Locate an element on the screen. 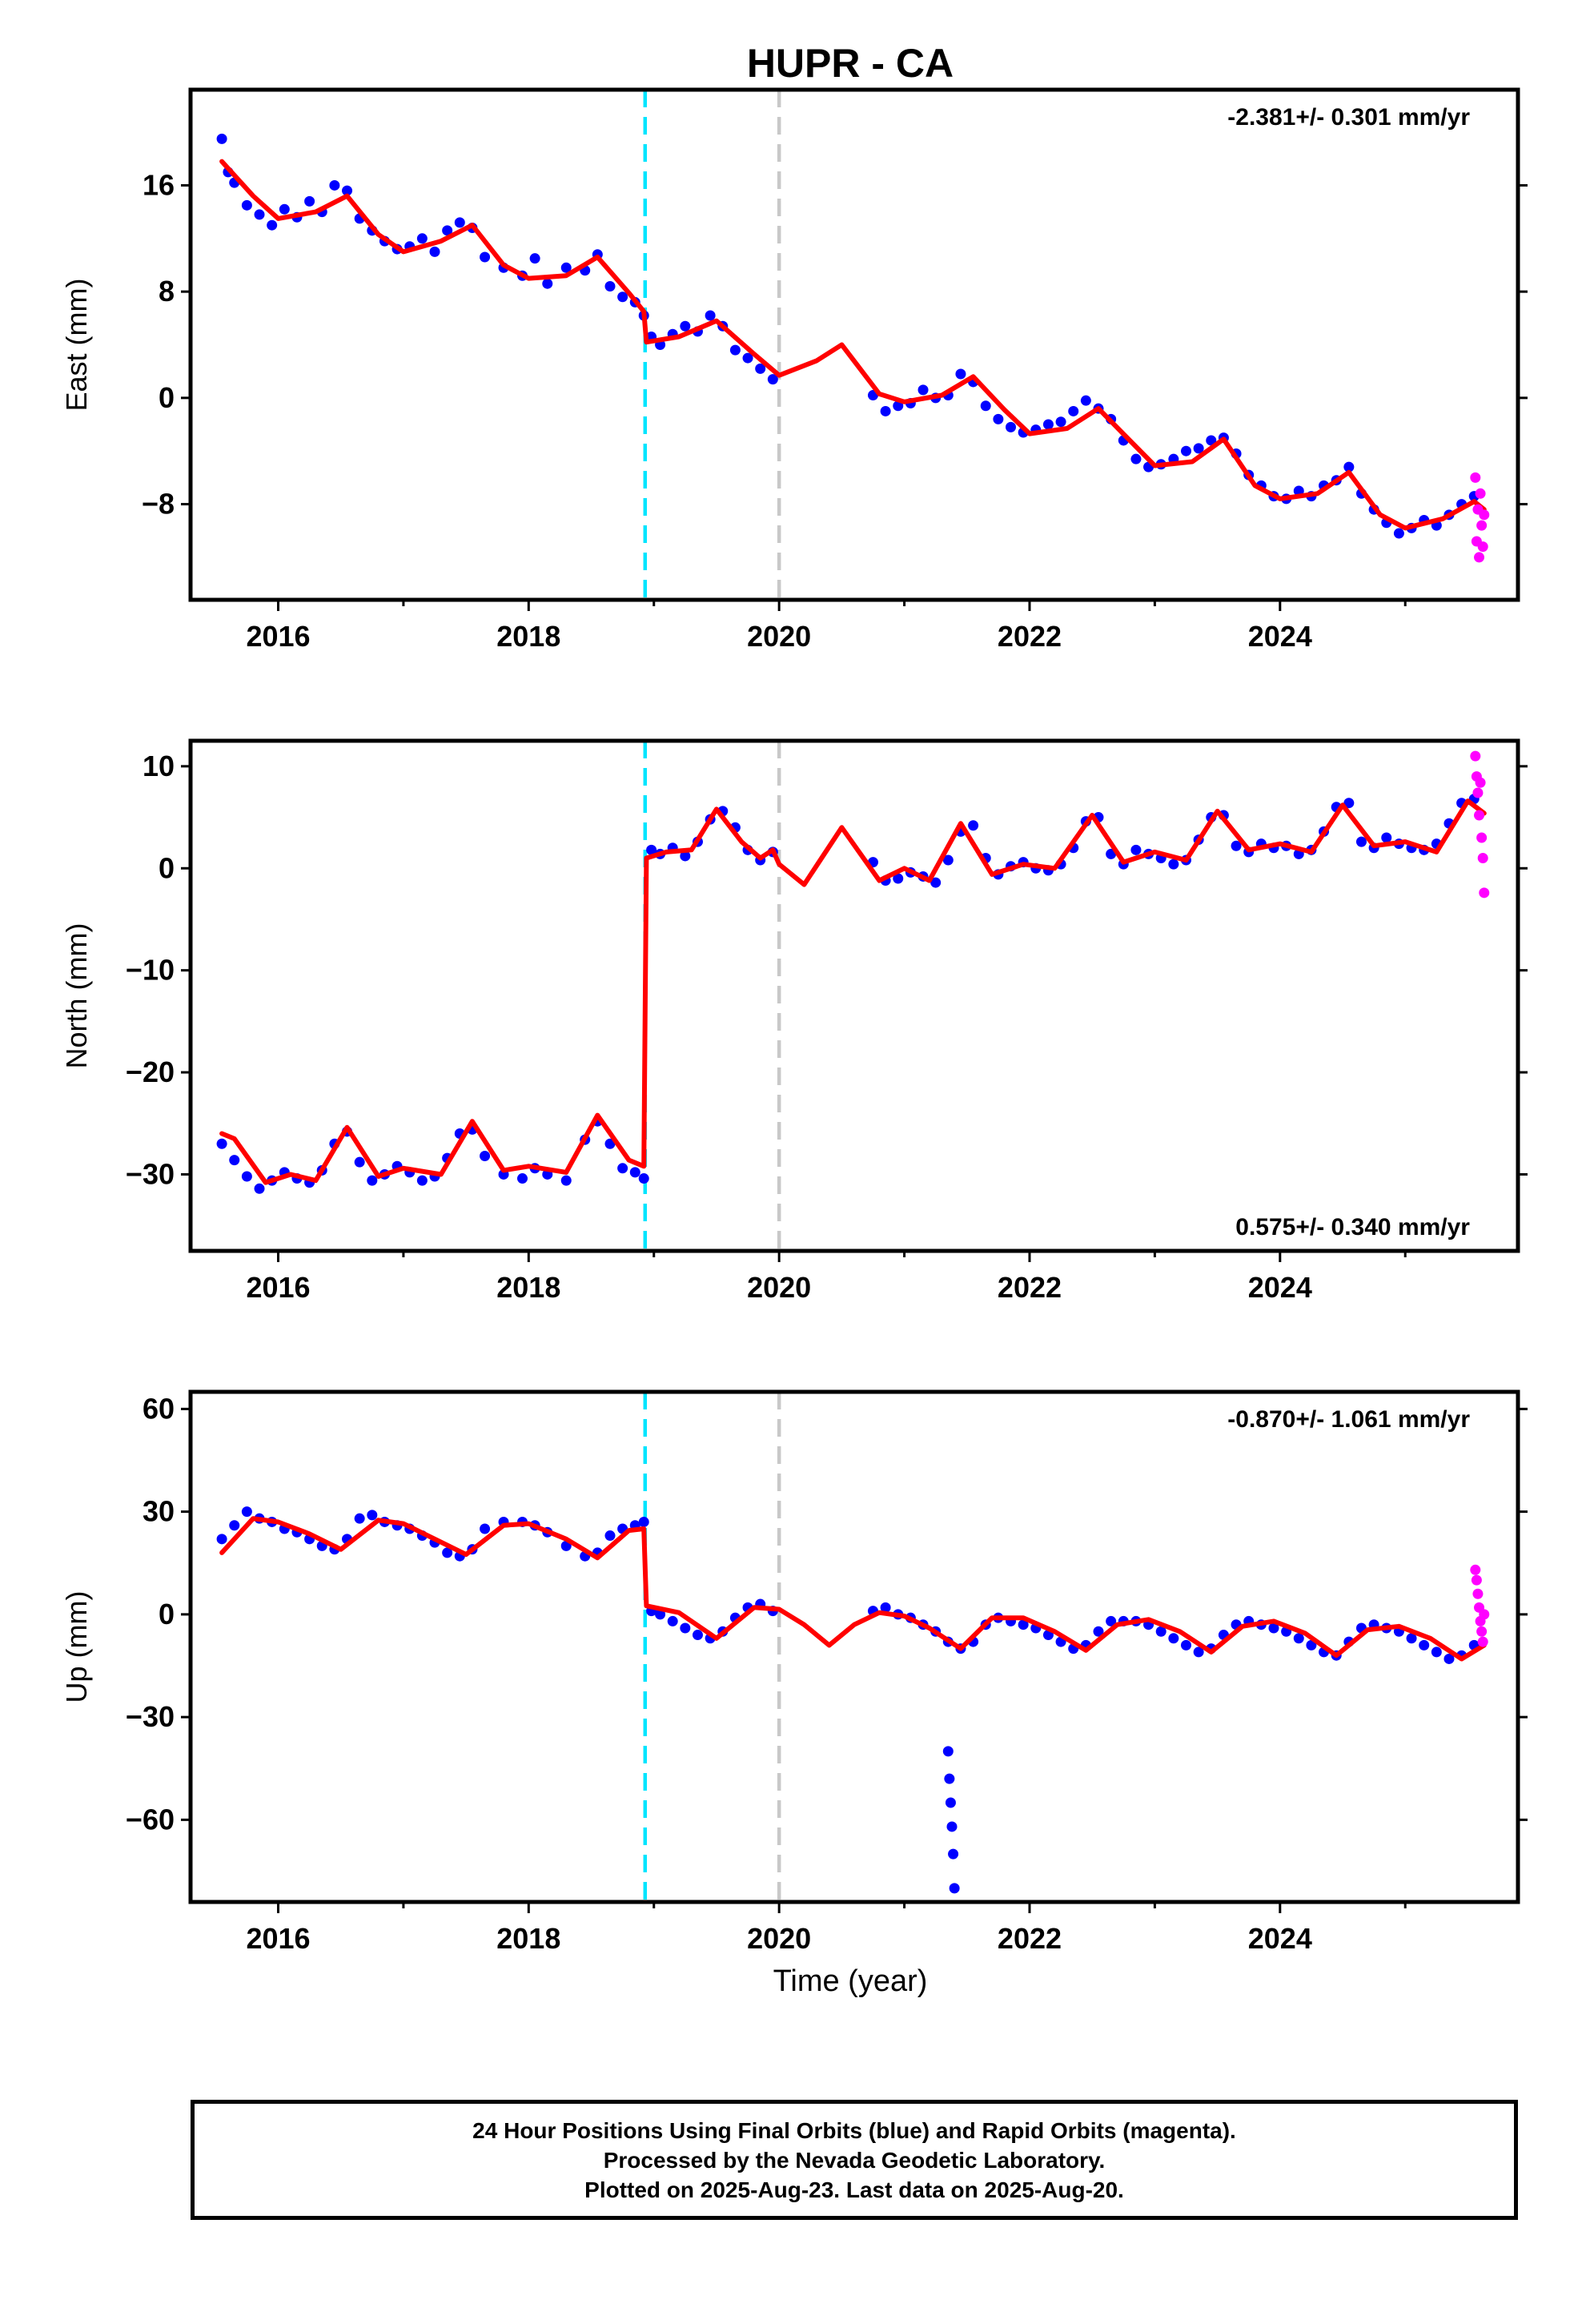 This screenshot has height=2324, width=1582. east-xtick-label: 2016 is located at coordinates (278, 636).